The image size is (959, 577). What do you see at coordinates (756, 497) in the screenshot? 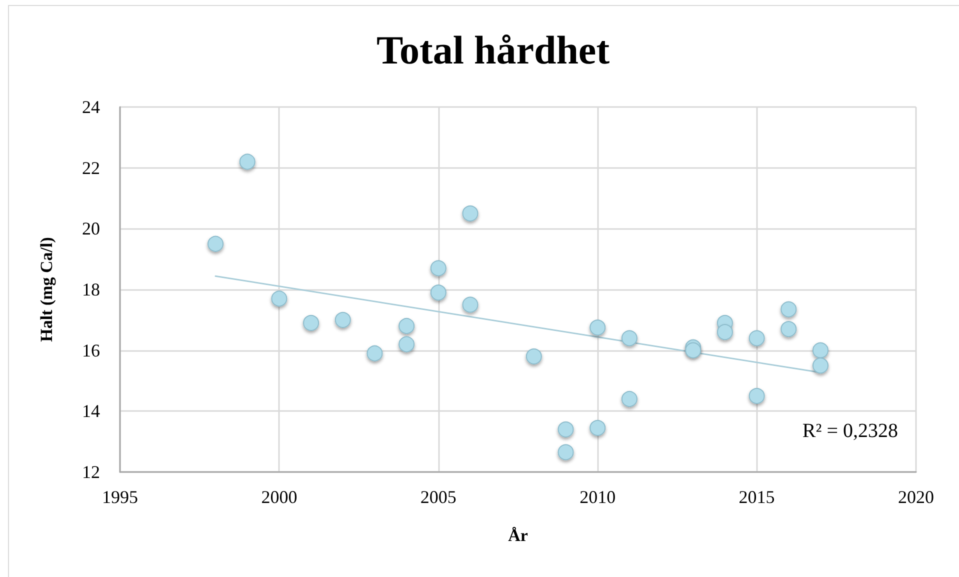
I see `x-tick-label: 2015` at bounding box center [756, 497].